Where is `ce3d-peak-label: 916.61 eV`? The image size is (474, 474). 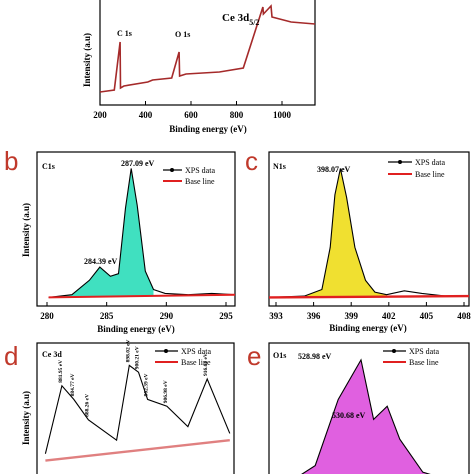
ce3d-peak-label: 916.61 eV is located at coordinates (206, 364).